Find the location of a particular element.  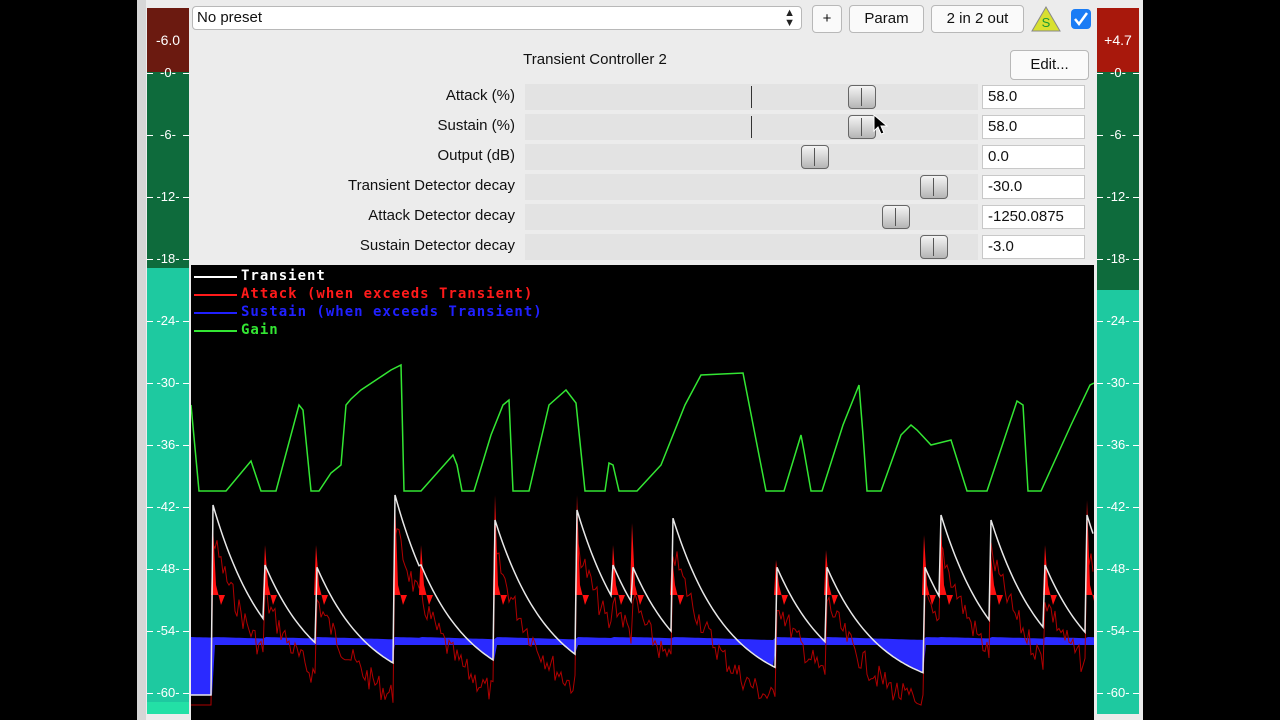

param-label: Output (dB) is located at coordinates (476, 155).